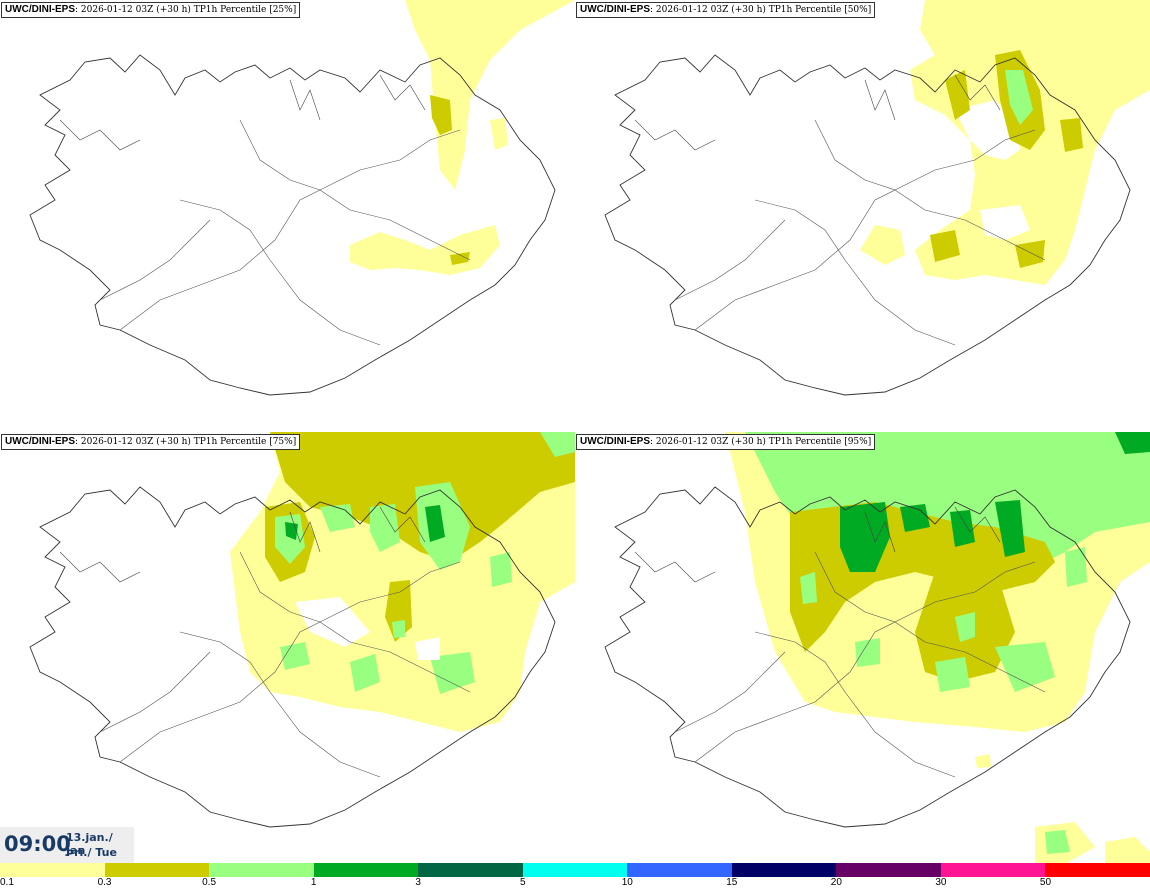  I want to click on valid-time-box: 09:00 13.jan./ Jan Þri./ Tue, so click(67, 845).